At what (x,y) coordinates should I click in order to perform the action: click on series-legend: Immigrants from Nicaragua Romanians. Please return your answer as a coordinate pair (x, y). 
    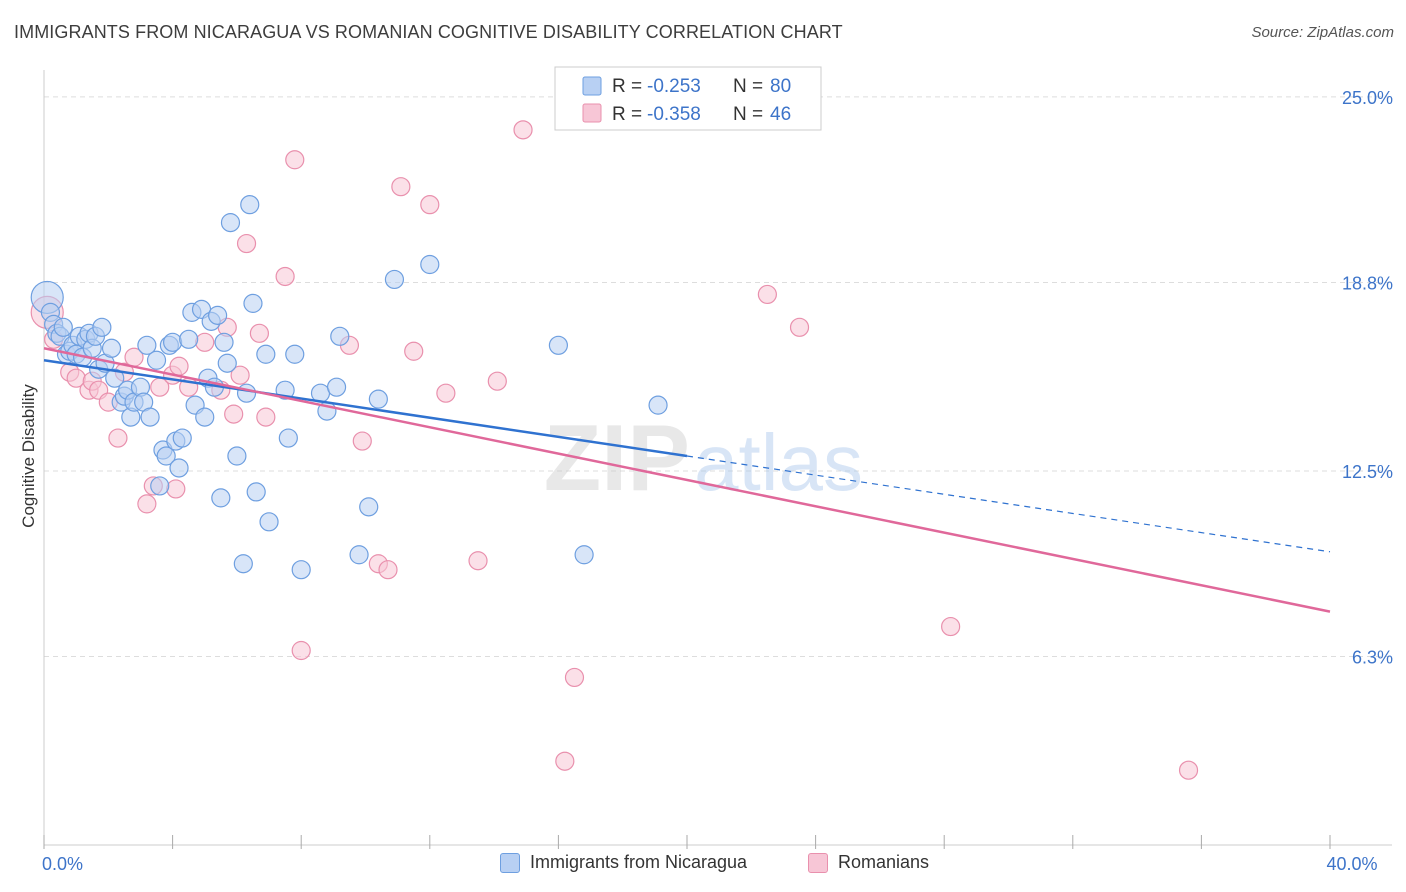
    Looking at the image, I should click on (703, 865).